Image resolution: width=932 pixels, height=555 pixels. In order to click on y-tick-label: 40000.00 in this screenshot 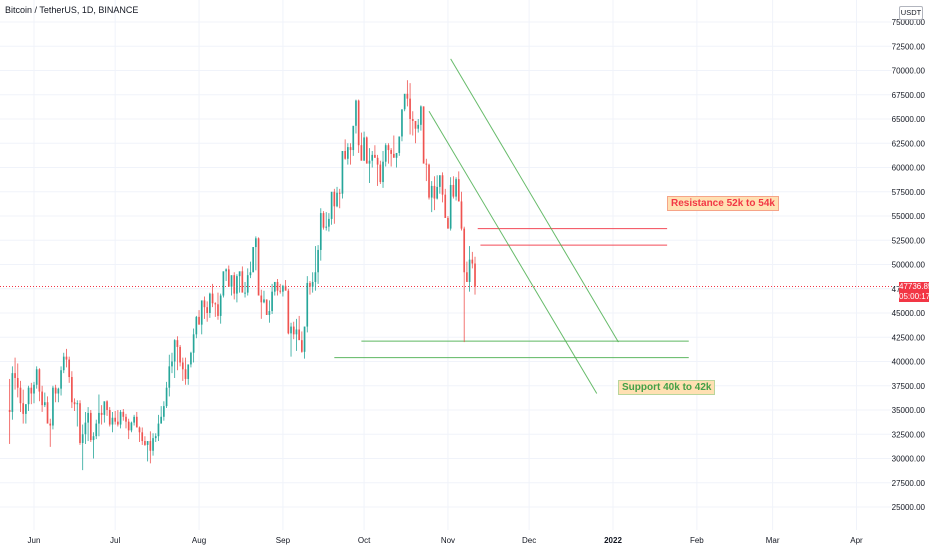, I will do `click(909, 362)`.